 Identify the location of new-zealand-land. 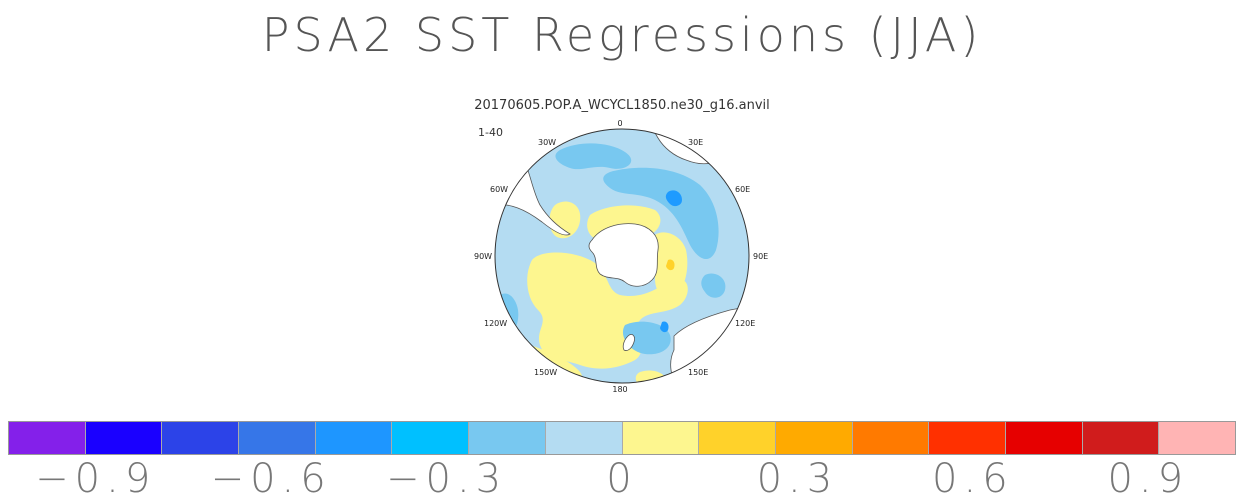
(628, 342).